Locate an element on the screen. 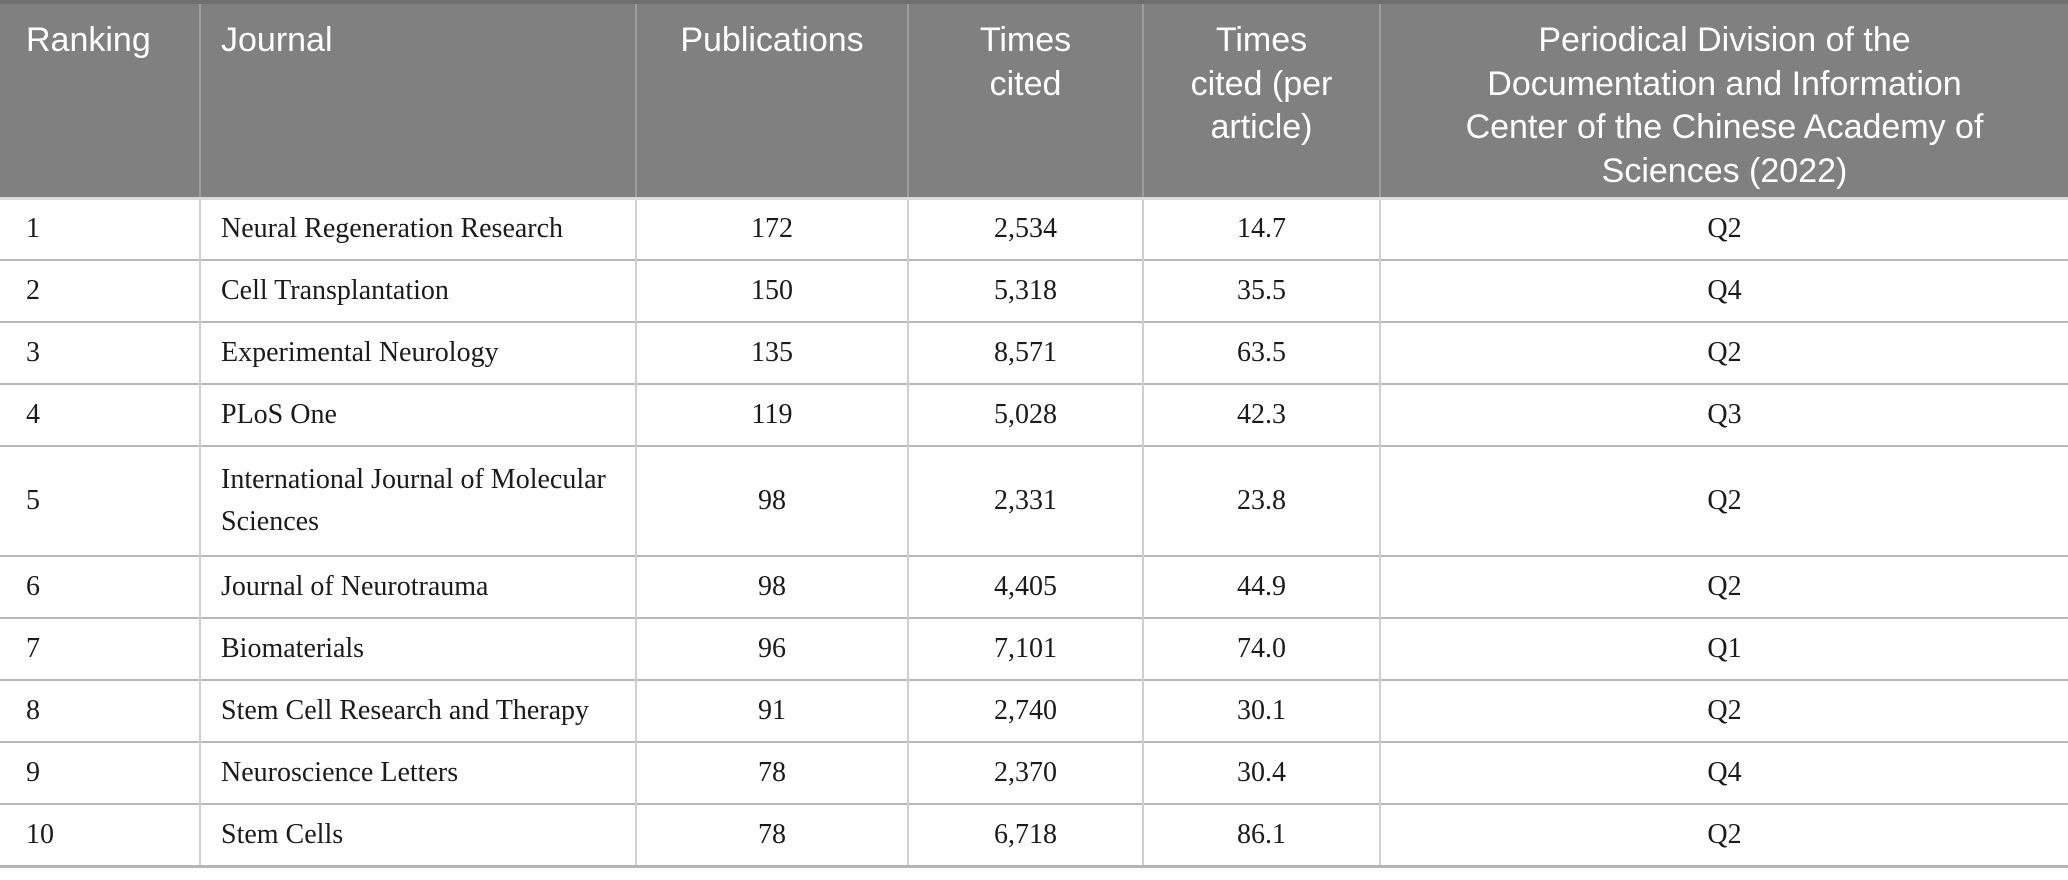 This screenshot has height=880, width=2068. table-row: 4 PLoS One 119 5,028 42.3 Q3 is located at coordinates (1034, 415).